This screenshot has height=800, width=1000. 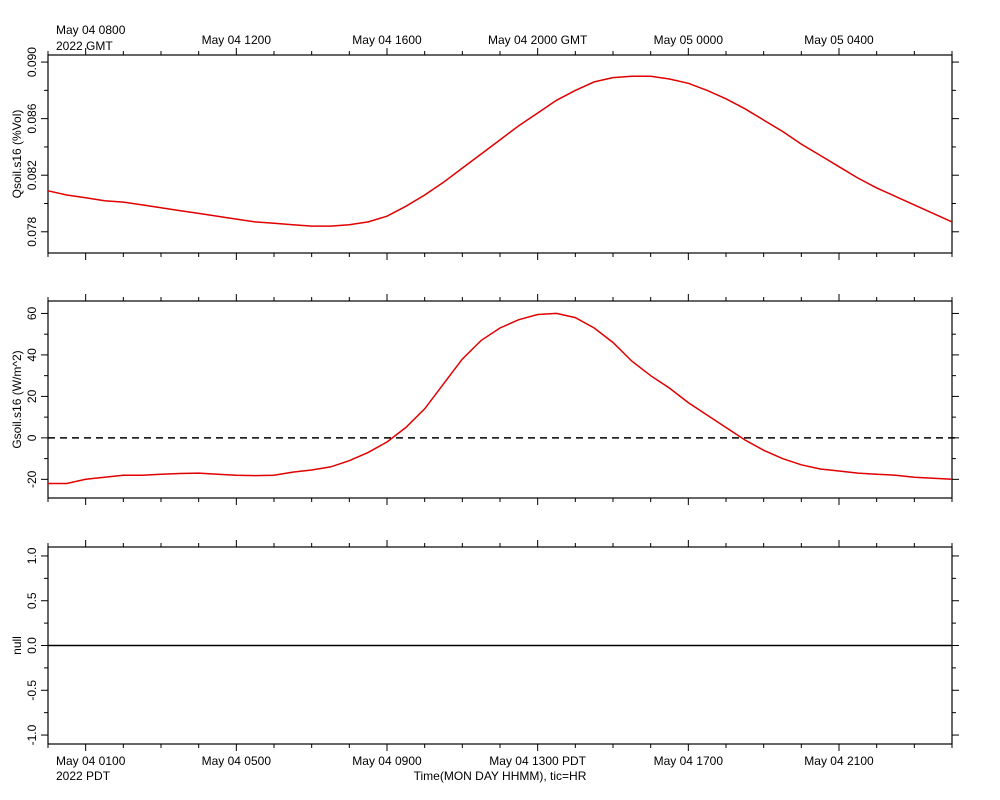 What do you see at coordinates (689, 40) in the screenshot?
I see `top-axis-tick-label: May 05 0000` at bounding box center [689, 40].